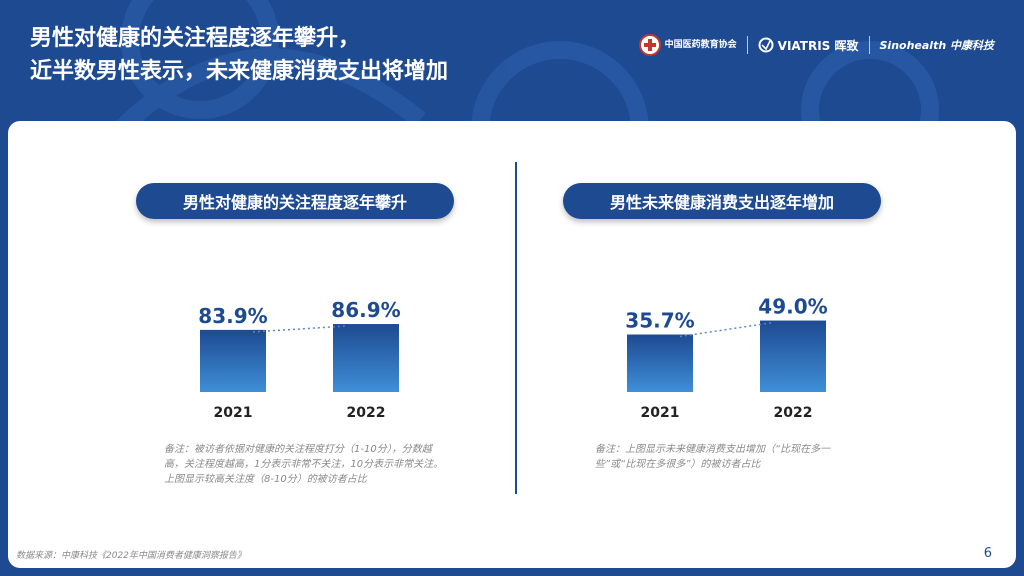 Image resolution: width=1024 pixels, height=576 pixels. Describe the element at coordinates (766, 45) in the screenshot. I see `viatris-mark-icon` at that location.